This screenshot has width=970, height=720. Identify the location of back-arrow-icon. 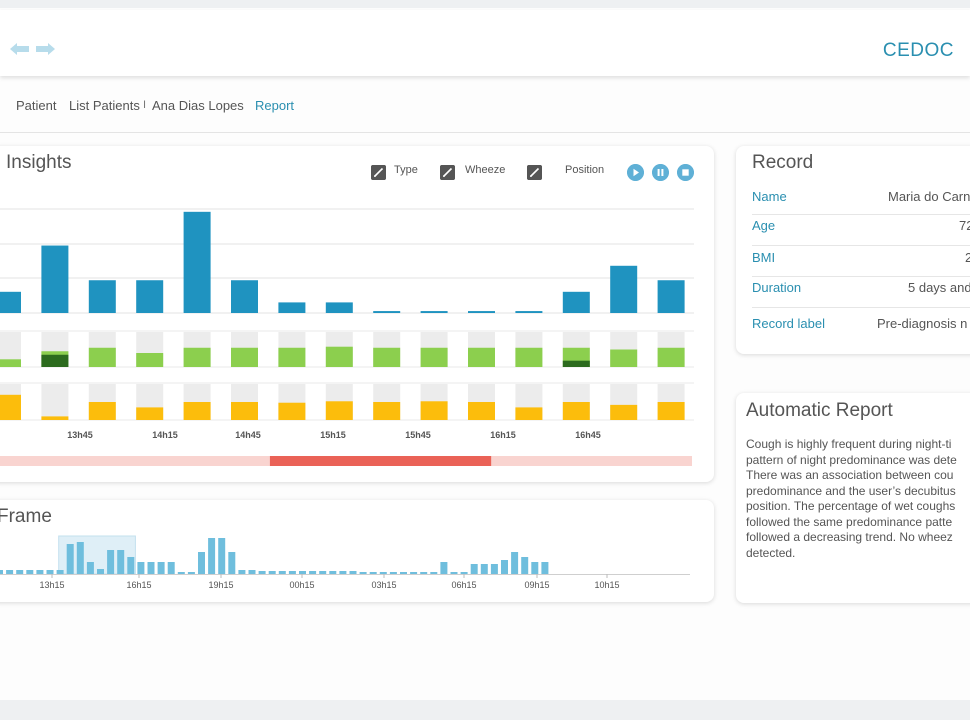
(20, 49).